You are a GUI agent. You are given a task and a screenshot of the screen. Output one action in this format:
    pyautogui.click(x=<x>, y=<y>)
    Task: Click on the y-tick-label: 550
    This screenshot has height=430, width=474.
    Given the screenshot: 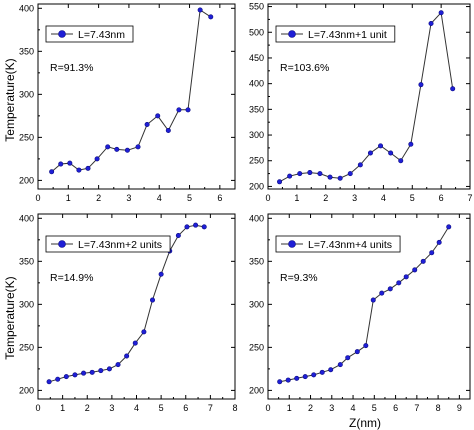 What is the action you would take?
    pyautogui.click(x=256, y=7)
    